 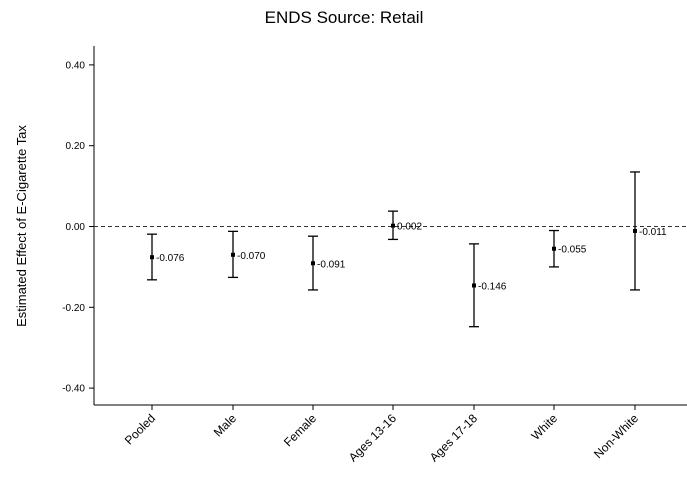 I want to click on y-tick-label: 0.40, so click(x=76, y=65).